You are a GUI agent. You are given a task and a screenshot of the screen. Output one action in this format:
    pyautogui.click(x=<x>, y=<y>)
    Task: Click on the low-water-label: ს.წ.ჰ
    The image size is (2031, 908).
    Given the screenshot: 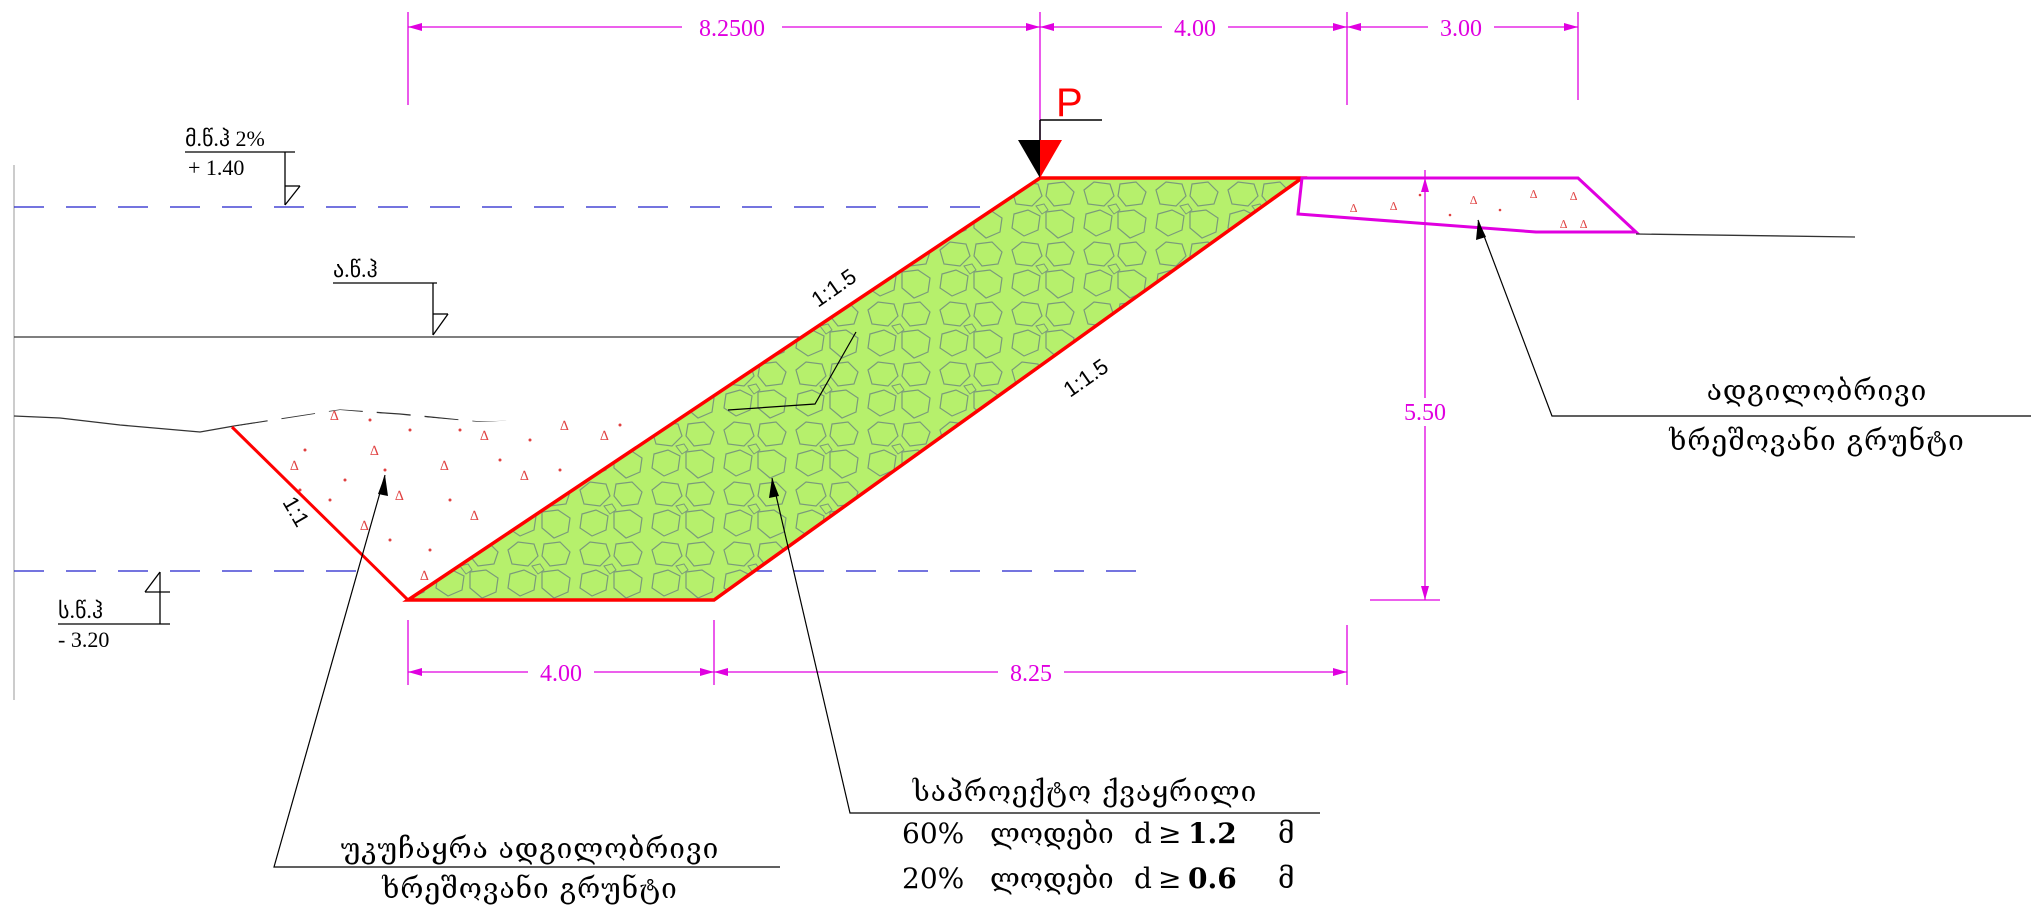 What is the action you would take?
    pyautogui.click(x=80, y=610)
    